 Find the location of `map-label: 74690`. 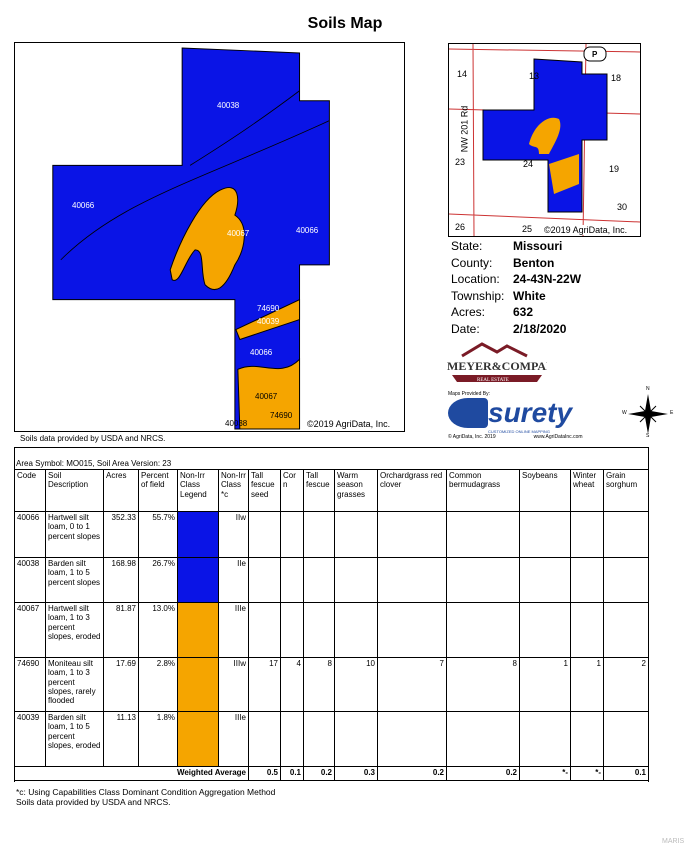

map-label: 74690 is located at coordinates (281, 415).